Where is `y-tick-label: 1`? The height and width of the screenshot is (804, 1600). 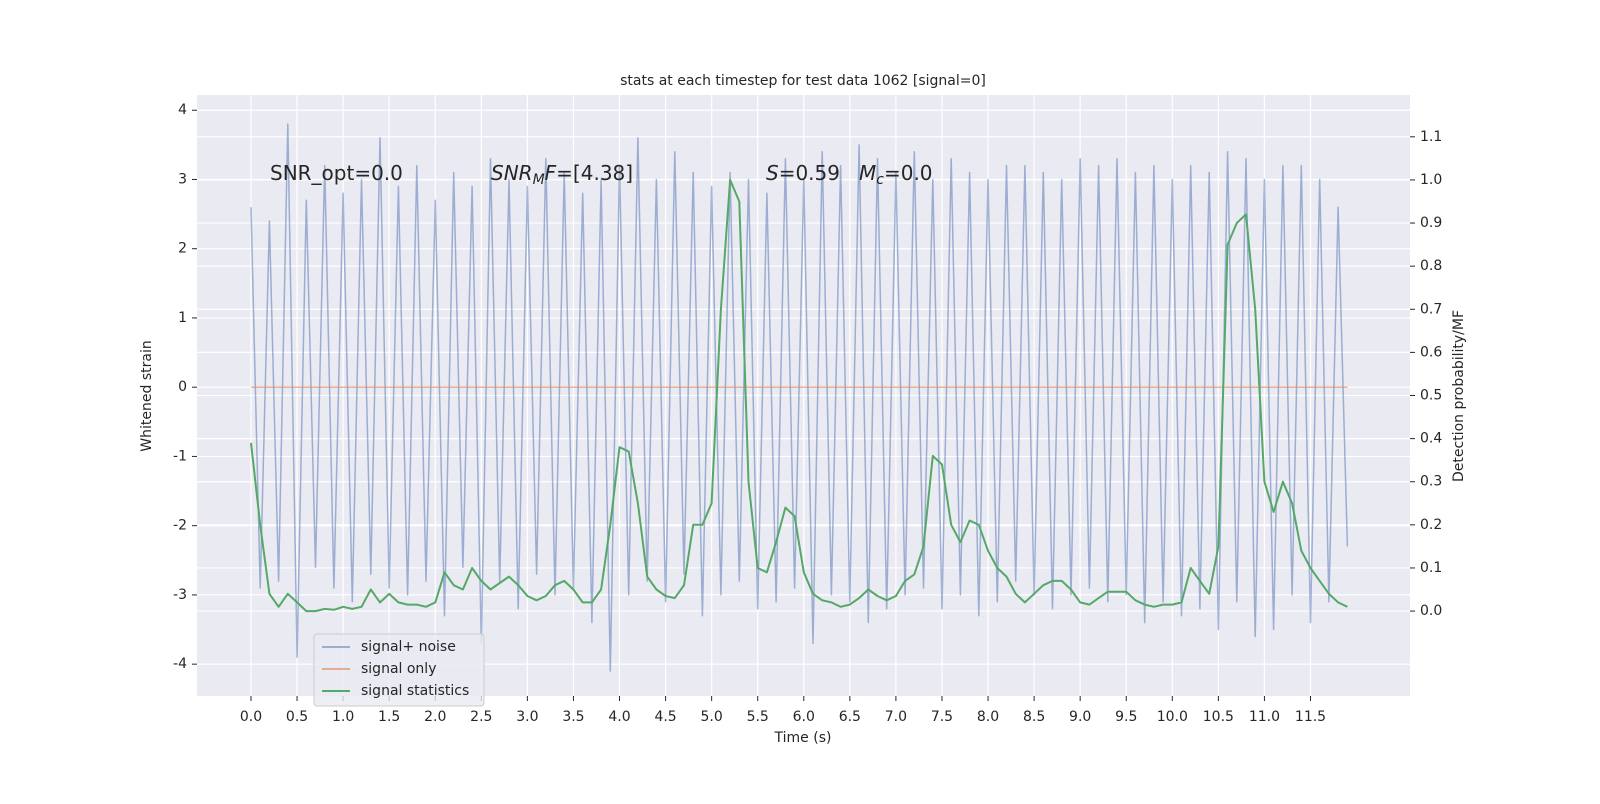 y-tick-label: 1 is located at coordinates (182, 318).